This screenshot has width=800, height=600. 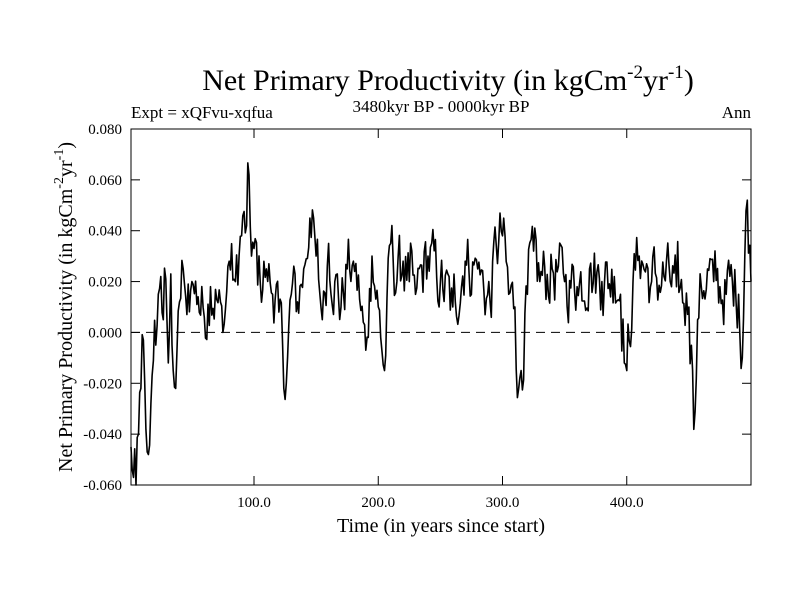 What do you see at coordinates (102, 486) in the screenshot?
I see `y-tick-label: -0.060` at bounding box center [102, 486].